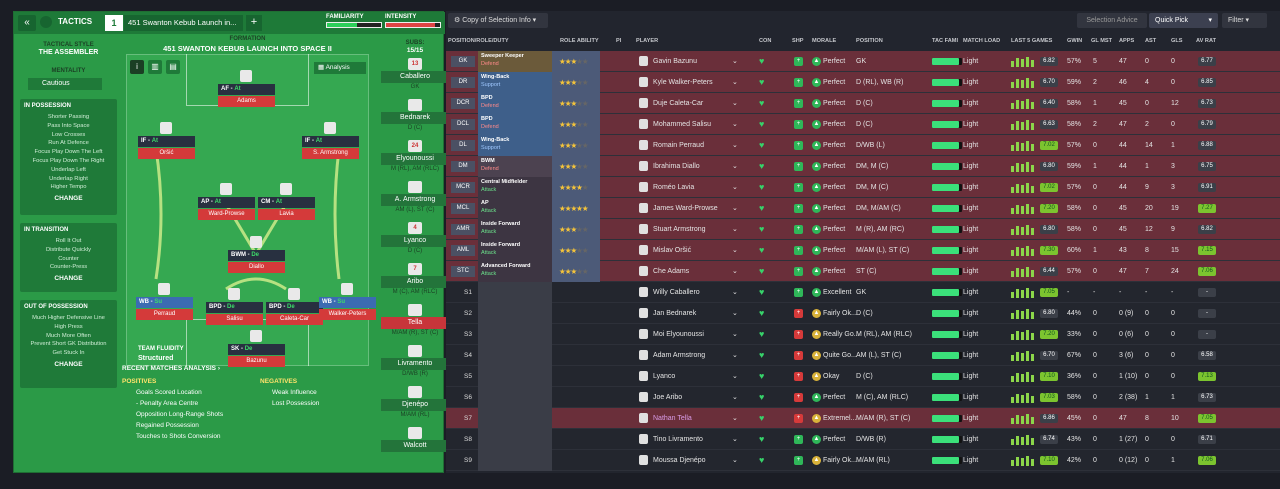 The width and height of the screenshot is (1280, 489). Describe the element at coordinates (515, 229) in the screenshot. I see `role-duty-cell: Inside Forward Attack` at that location.